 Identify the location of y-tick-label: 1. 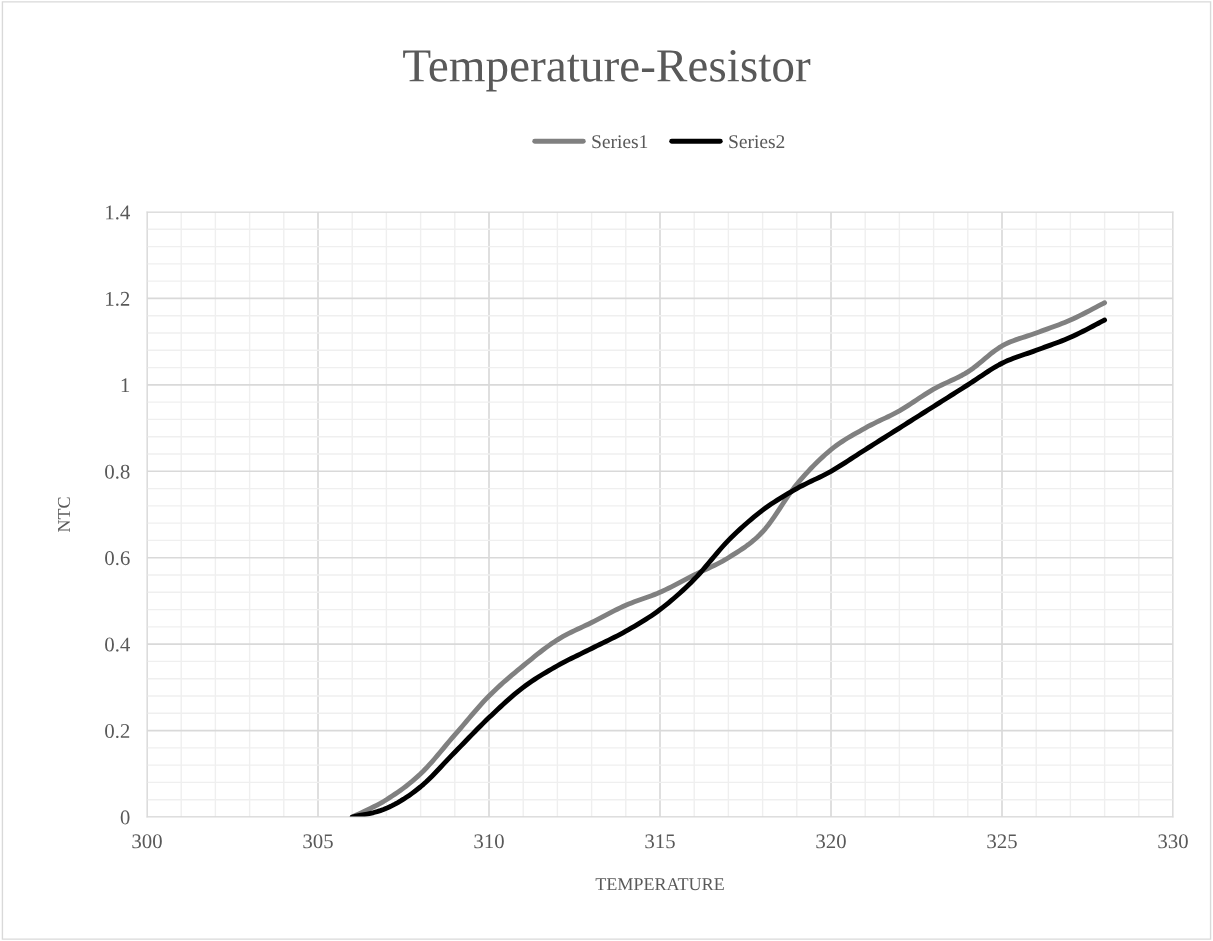
(125, 385).